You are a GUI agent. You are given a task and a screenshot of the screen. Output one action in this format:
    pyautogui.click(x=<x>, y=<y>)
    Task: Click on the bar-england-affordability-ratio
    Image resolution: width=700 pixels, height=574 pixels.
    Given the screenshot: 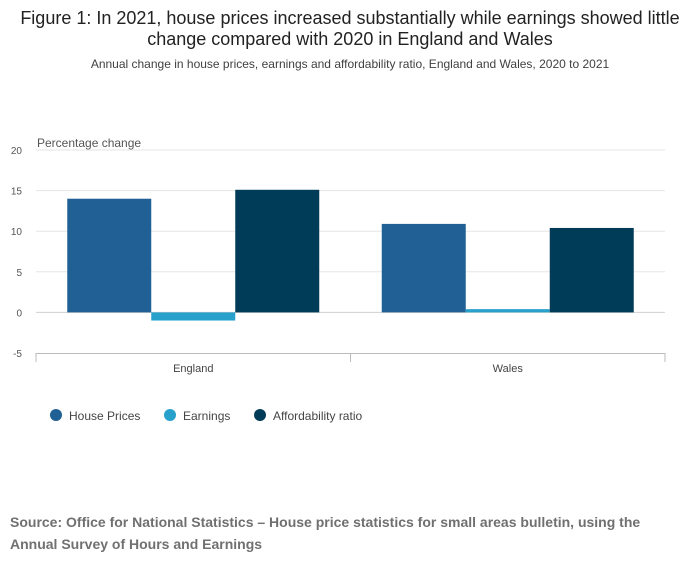 What is the action you would take?
    pyautogui.click(x=277, y=251)
    